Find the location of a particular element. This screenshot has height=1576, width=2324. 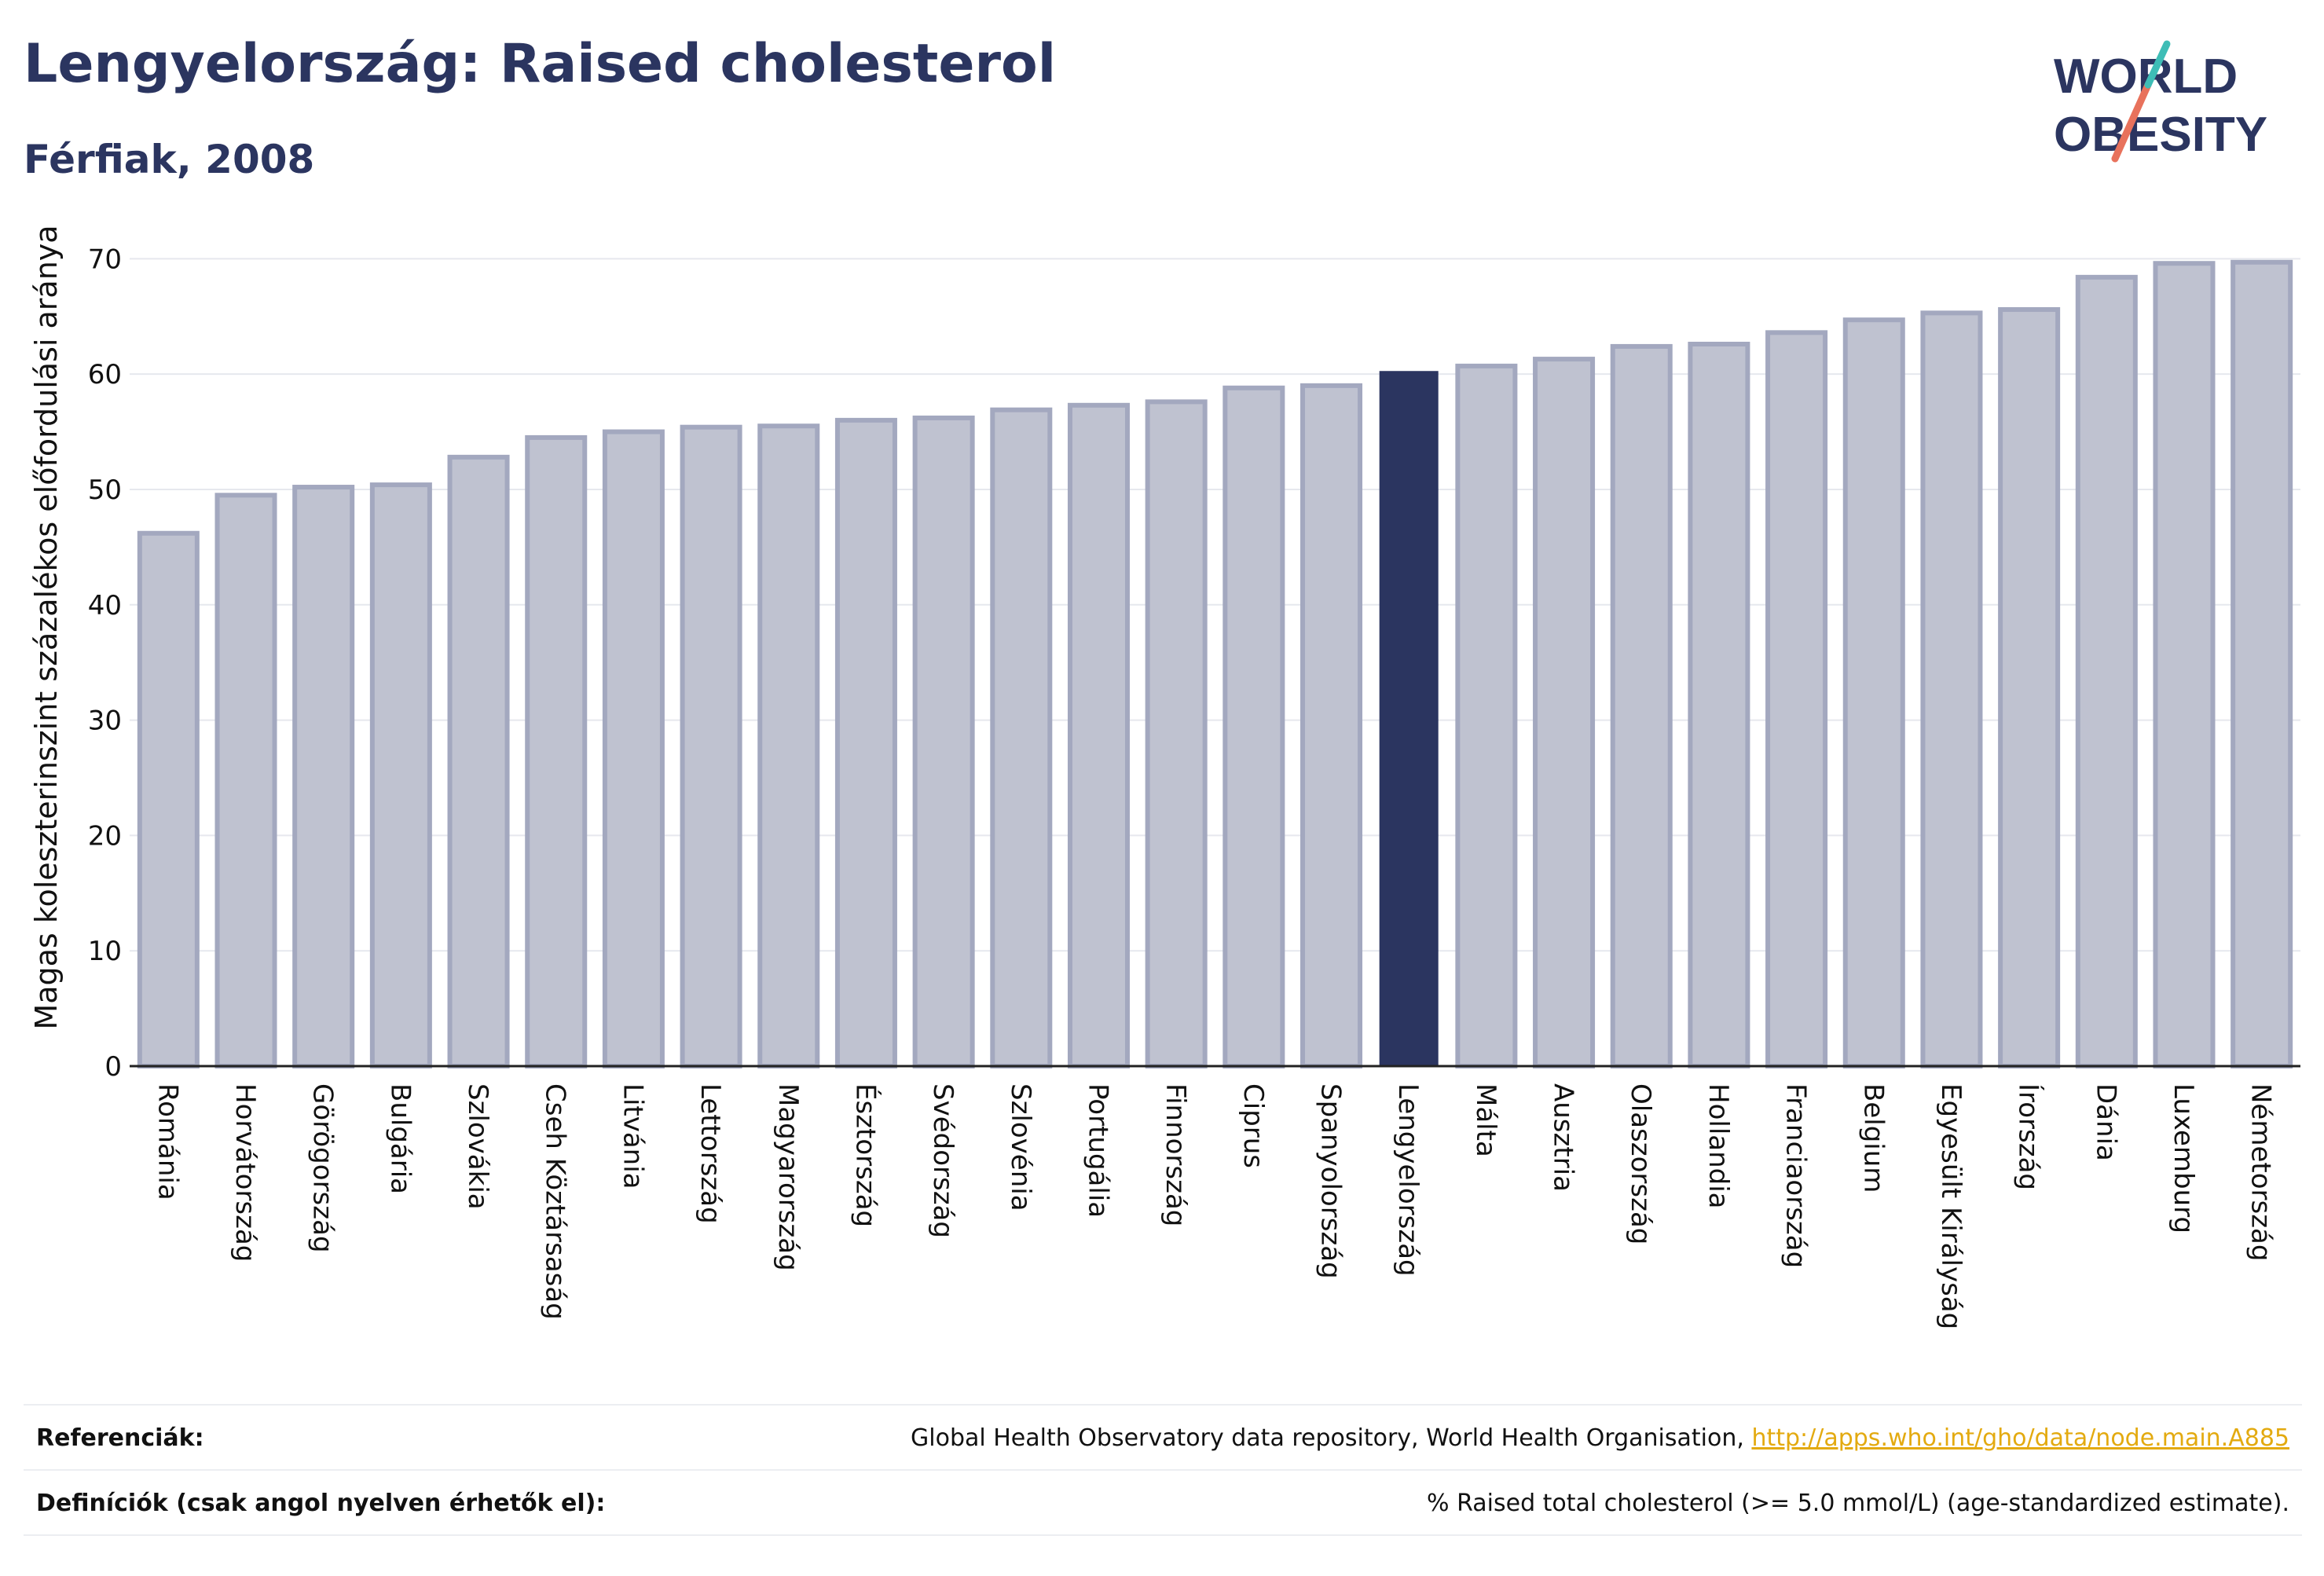

x-tick-label: Lengyelország is located at coordinates (1408, 1180).